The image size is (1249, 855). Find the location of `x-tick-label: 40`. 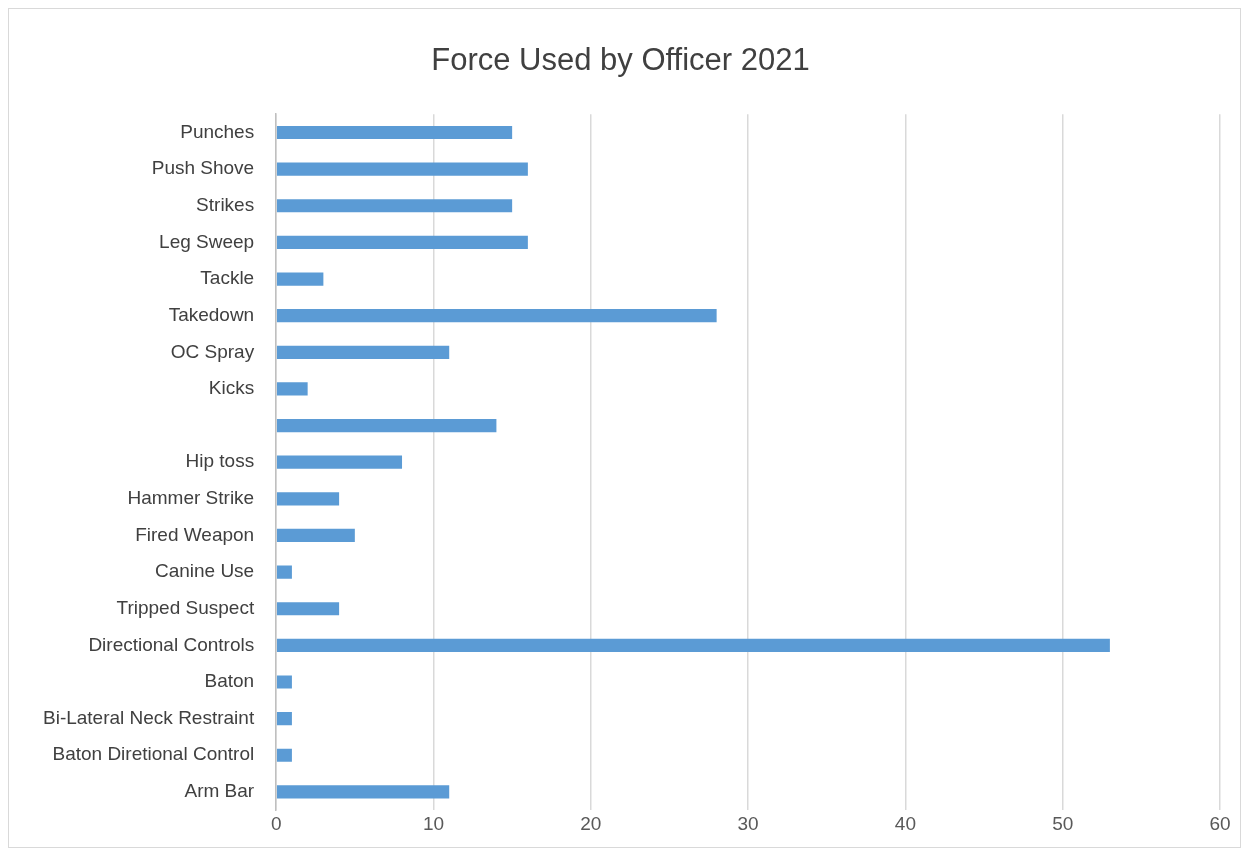

x-tick-label: 40 is located at coordinates (905, 823).